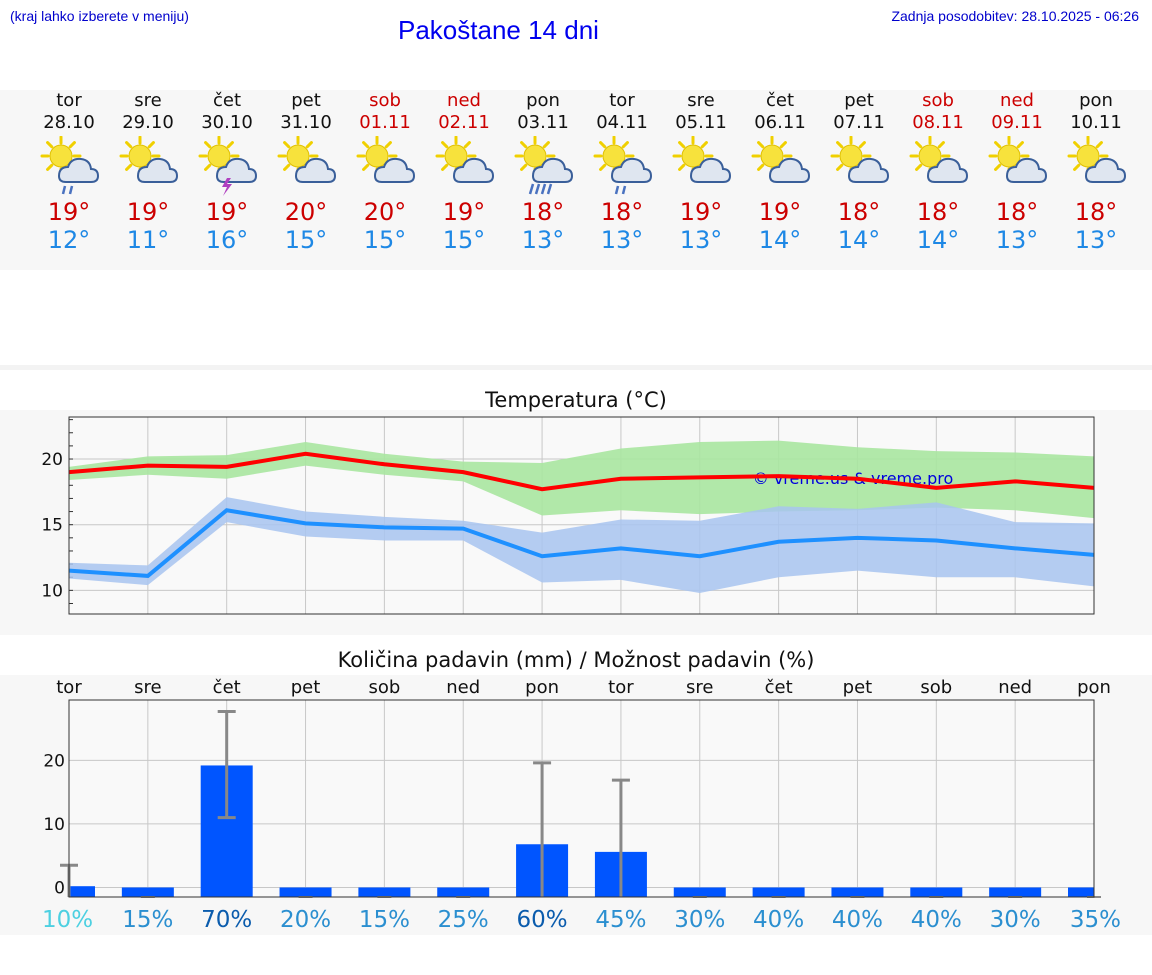  What do you see at coordinates (59, 888) in the screenshot?
I see `y-tick-label: 0` at bounding box center [59, 888].